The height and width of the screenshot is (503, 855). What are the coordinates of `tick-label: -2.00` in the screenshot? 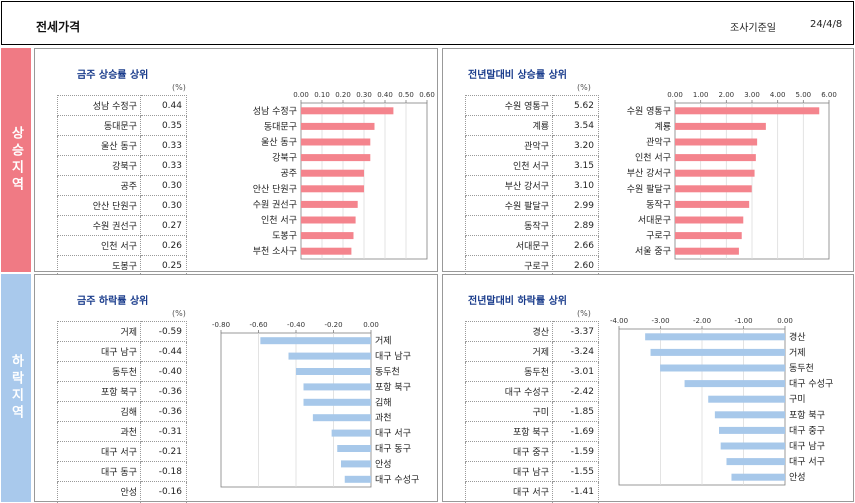 It's located at (702, 321).